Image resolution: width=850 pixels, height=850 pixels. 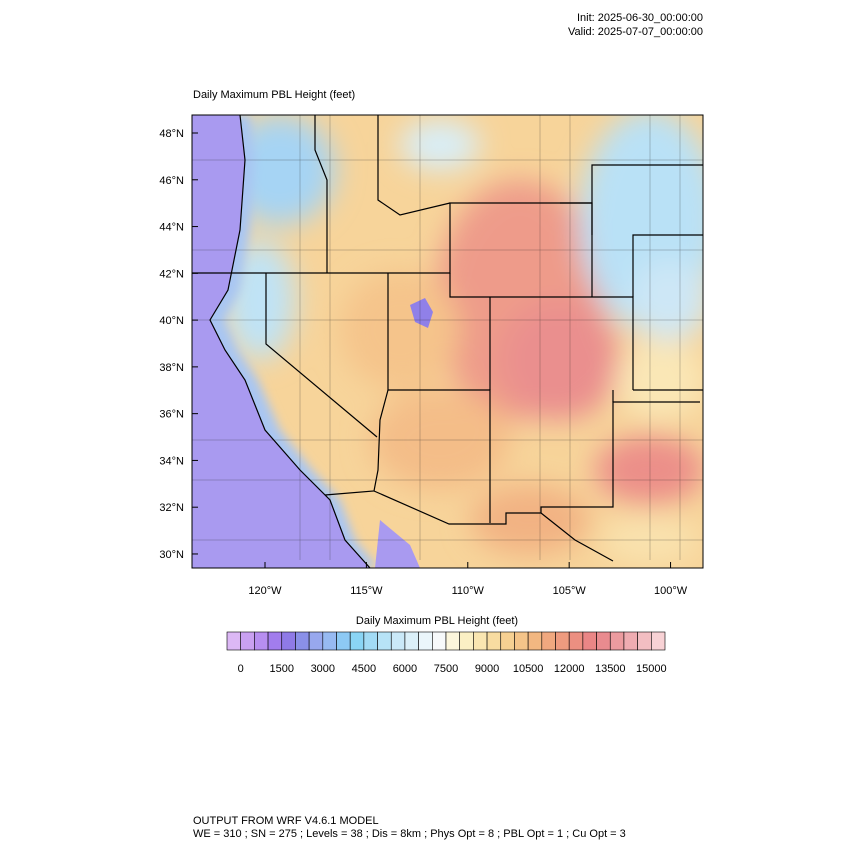 I want to click on y-tick-label: 34°N, so click(x=171, y=461).